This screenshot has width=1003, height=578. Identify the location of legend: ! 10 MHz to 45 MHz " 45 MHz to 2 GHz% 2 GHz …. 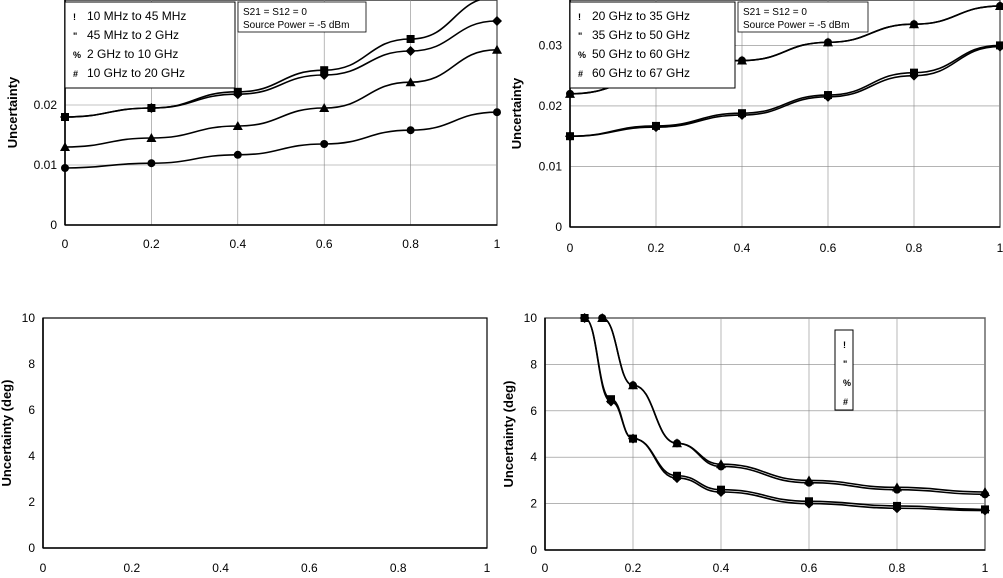
(150, 45).